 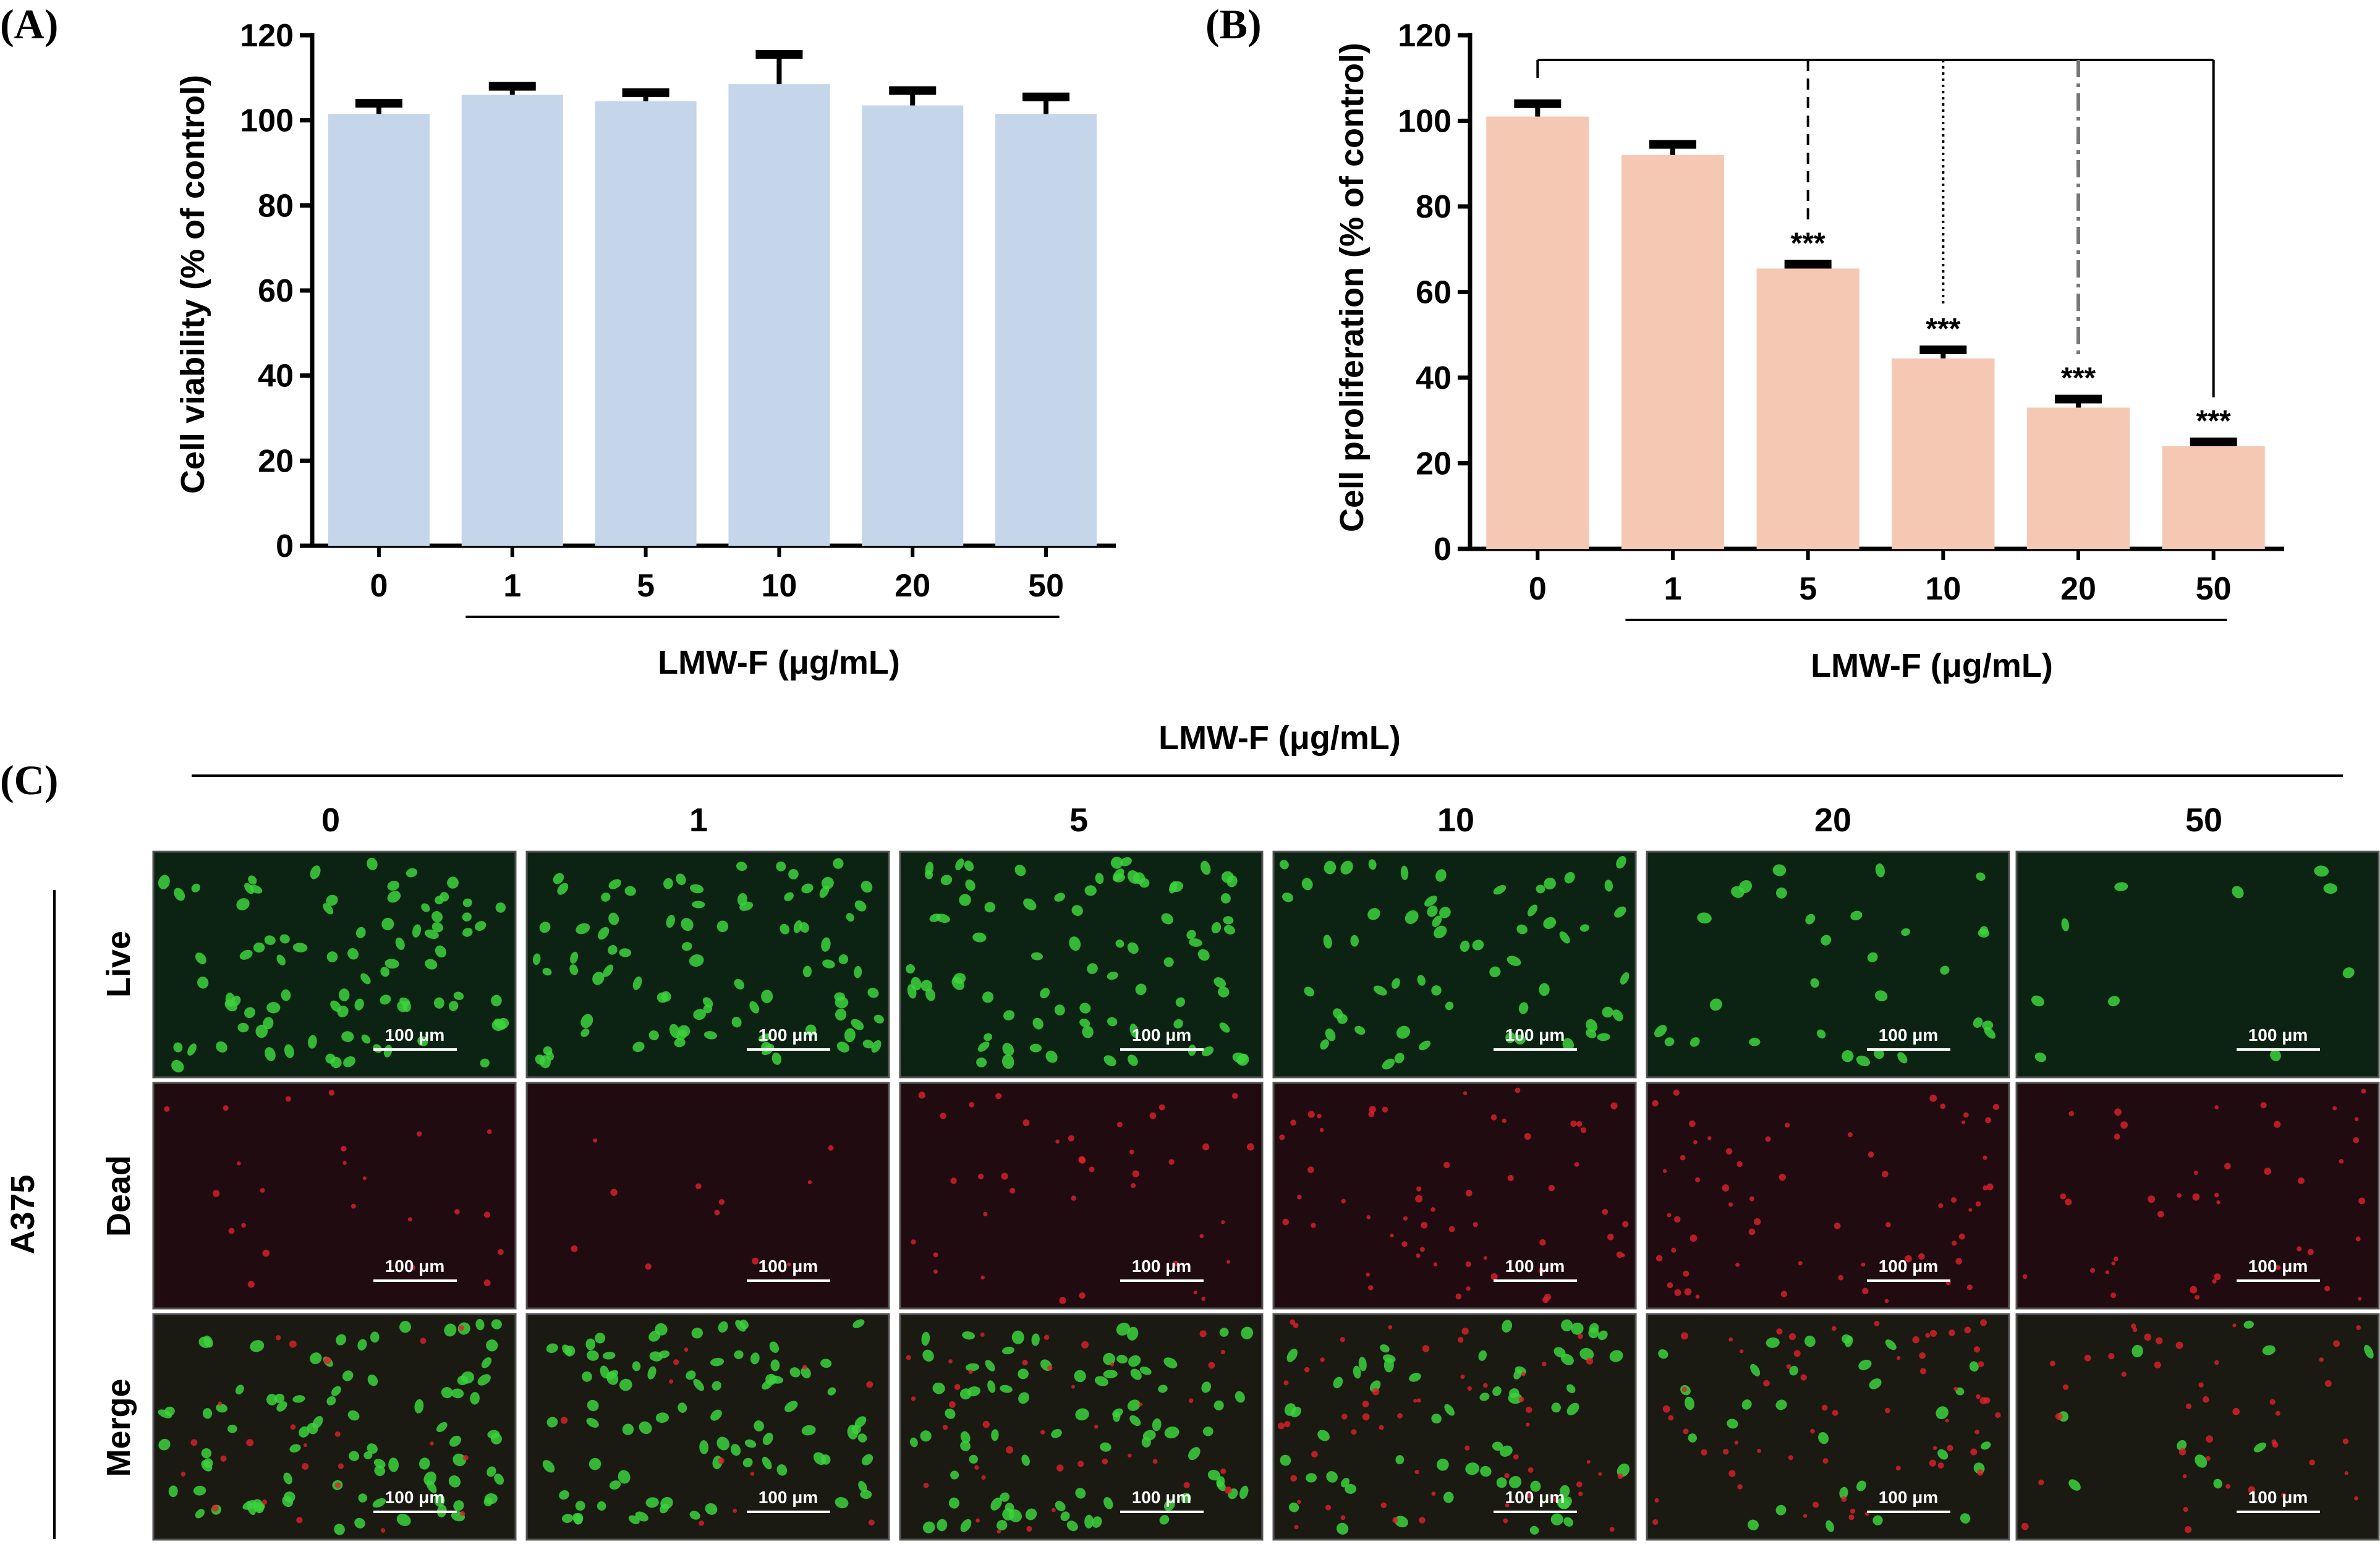 I want to click on micrograph-live-20: 100 μm, so click(x=1828, y=964).